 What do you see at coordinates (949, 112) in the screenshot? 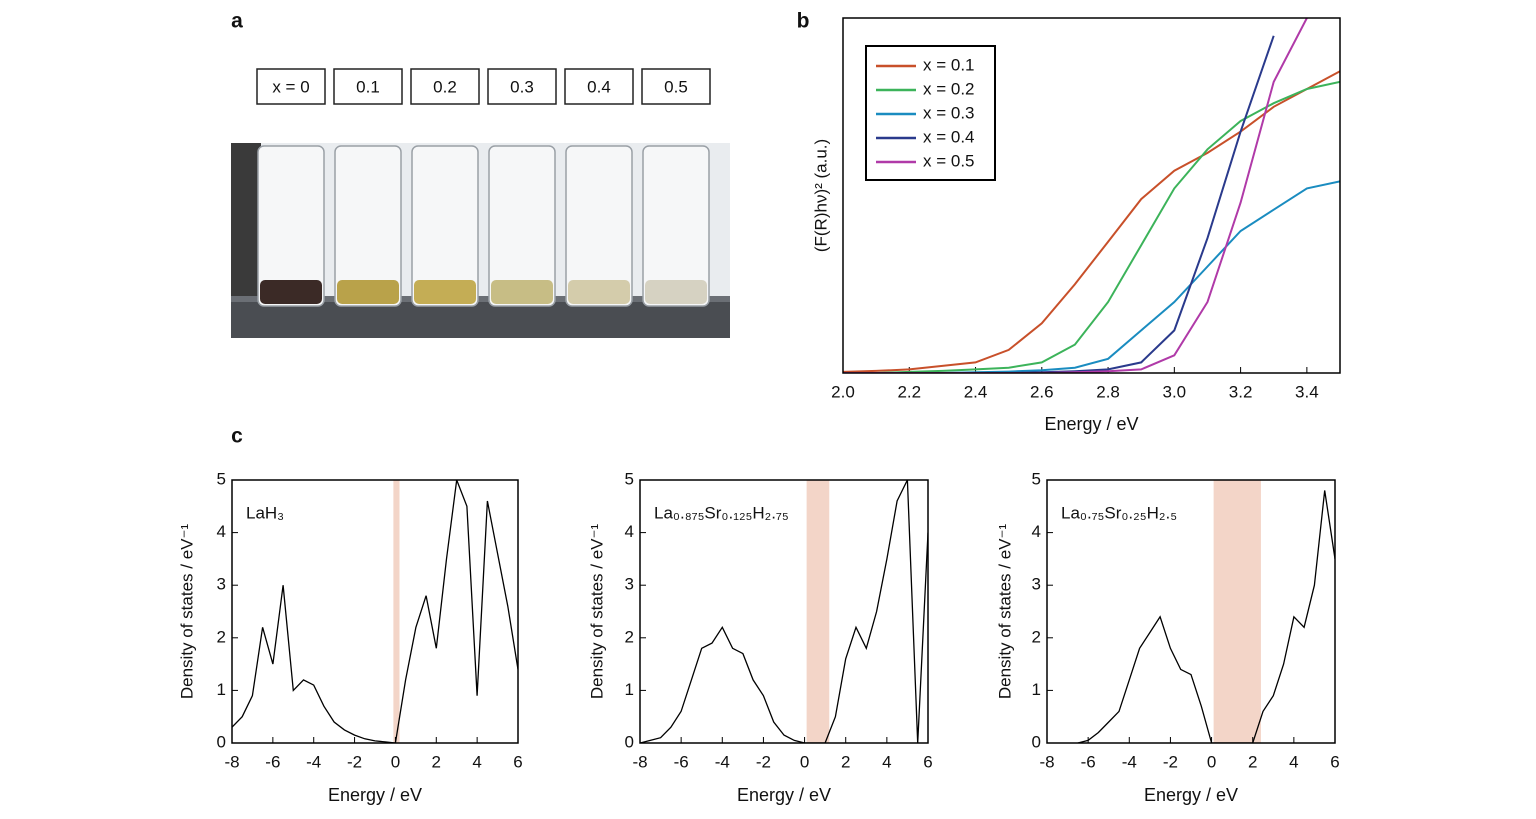
I see `legend-label: x = 0.3` at bounding box center [949, 112].